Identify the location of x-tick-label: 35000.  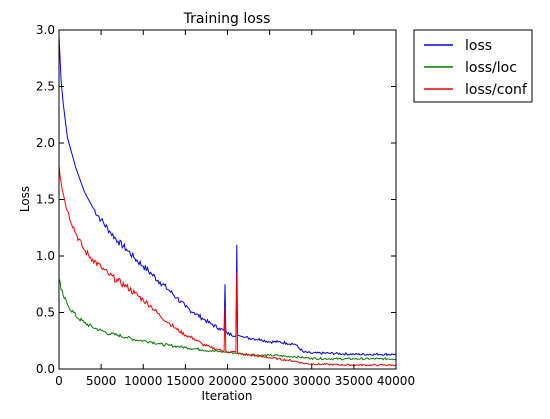
(354, 381).